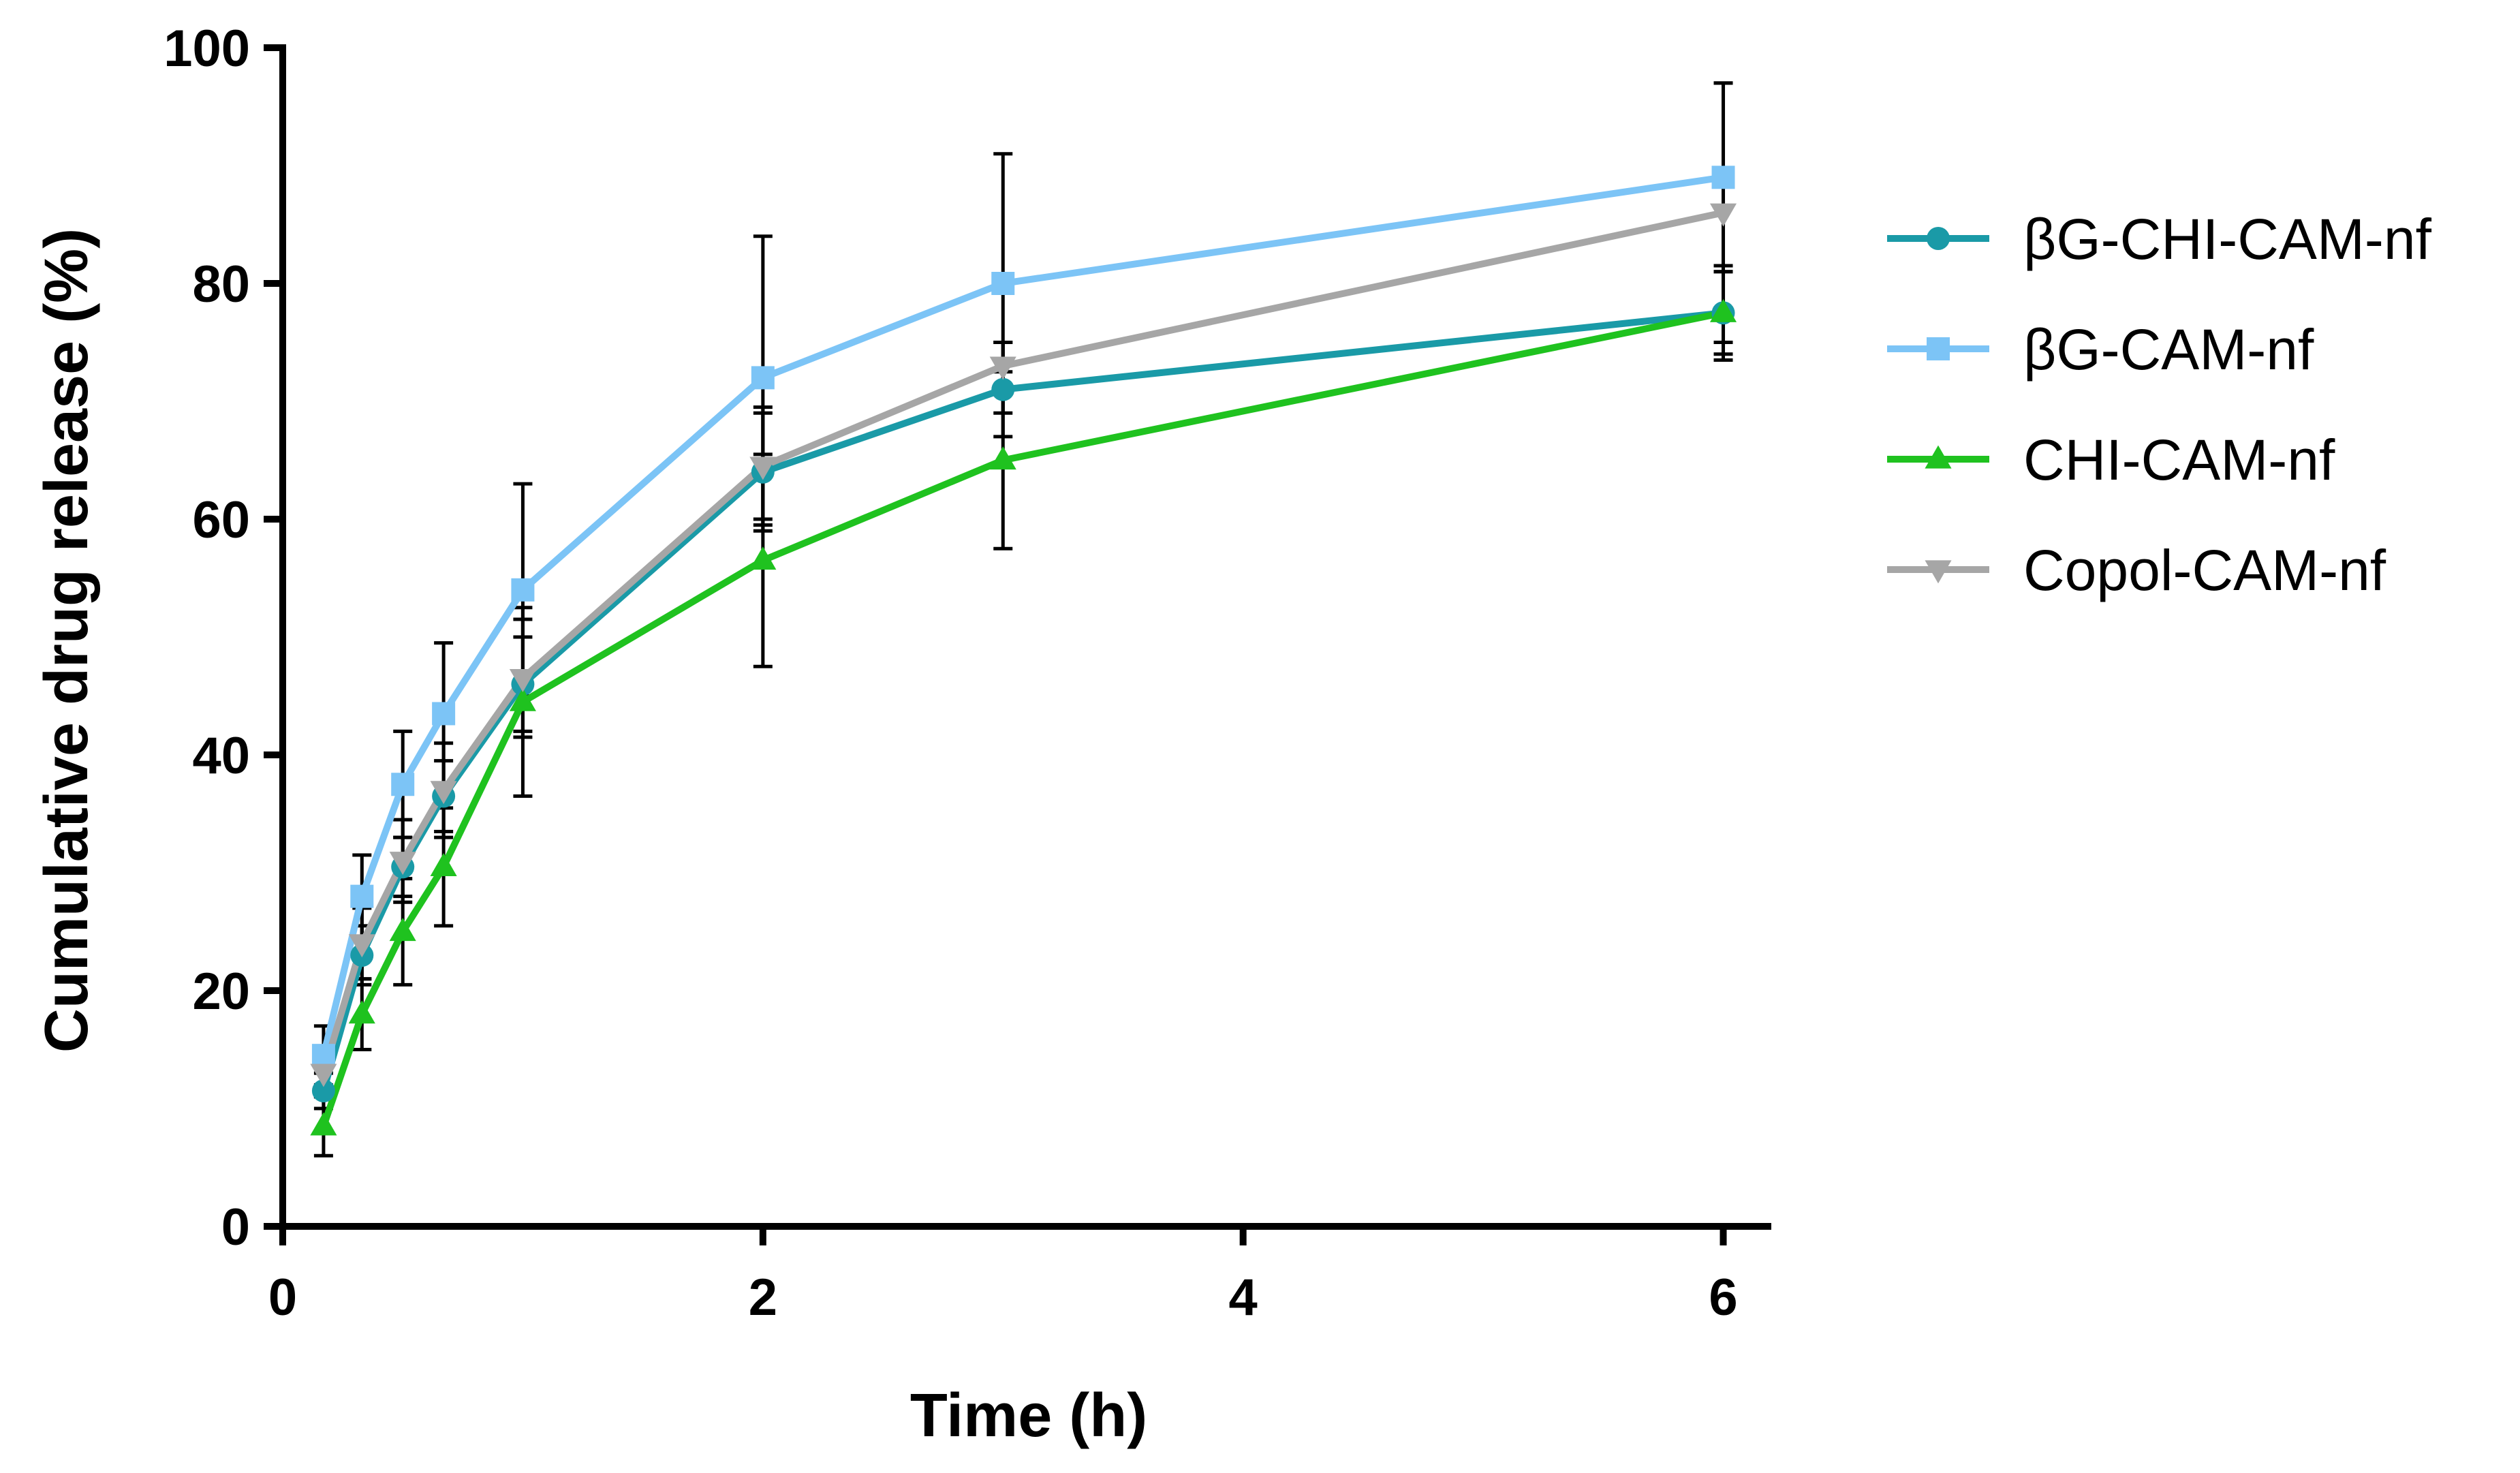 The width and height of the screenshot is (2520, 1473). I want to click on legend-label: βG-CHI-CAM-nf, so click(2227, 239).